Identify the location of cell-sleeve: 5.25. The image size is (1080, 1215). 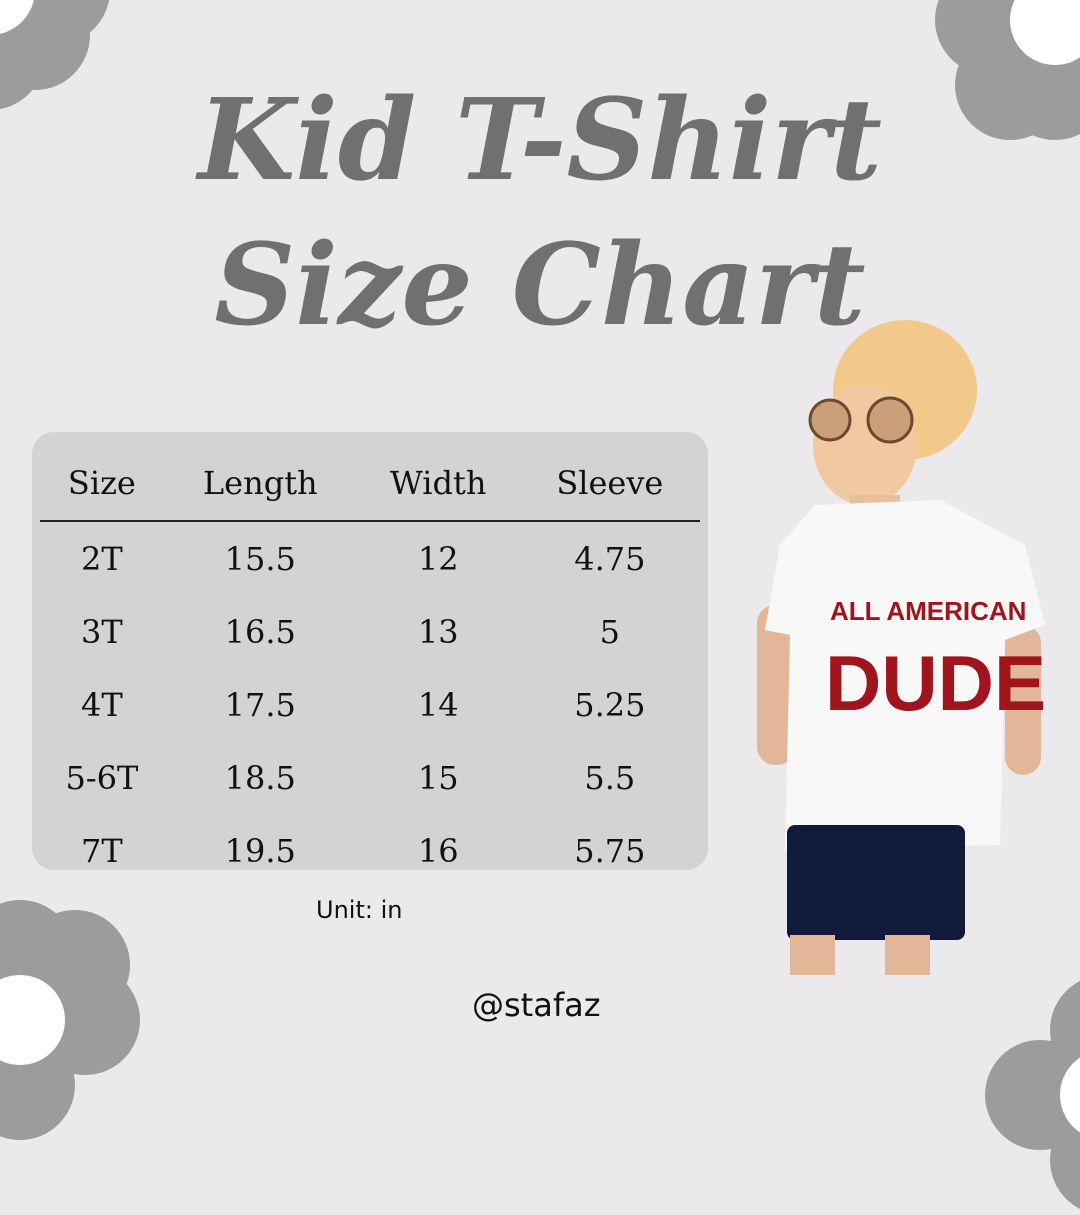
(610, 704).